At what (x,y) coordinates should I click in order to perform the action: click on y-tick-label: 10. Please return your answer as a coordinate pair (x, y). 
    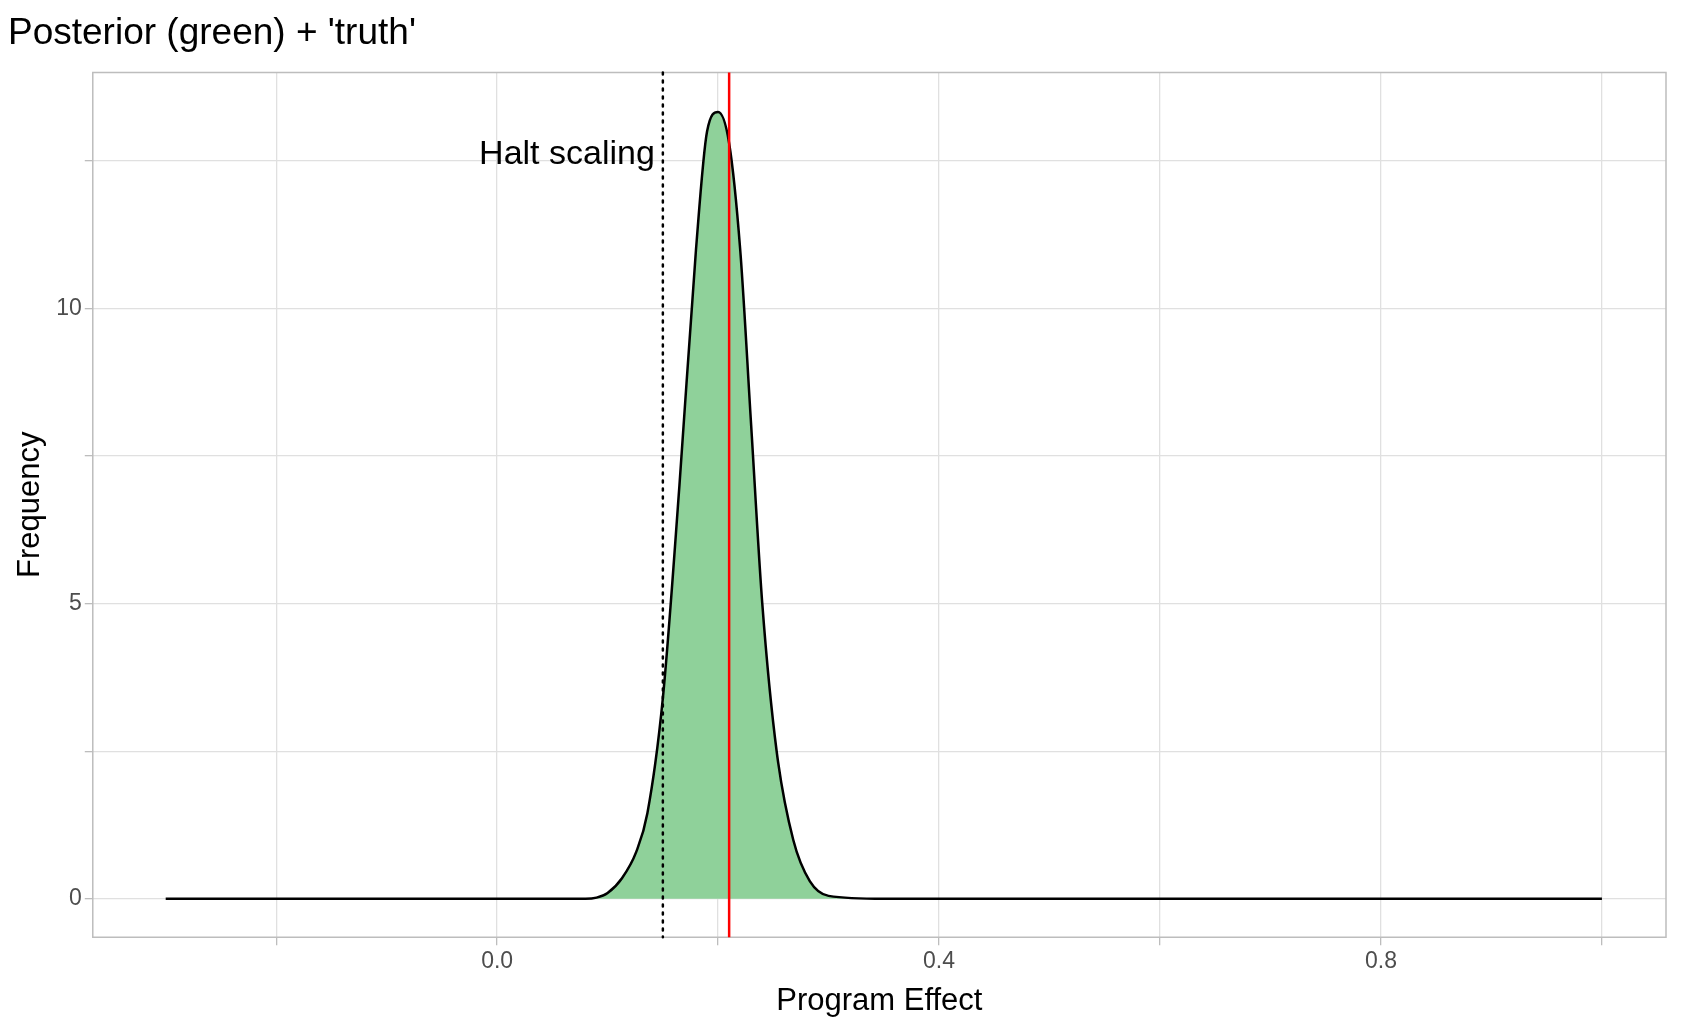
    Looking at the image, I should click on (69, 306).